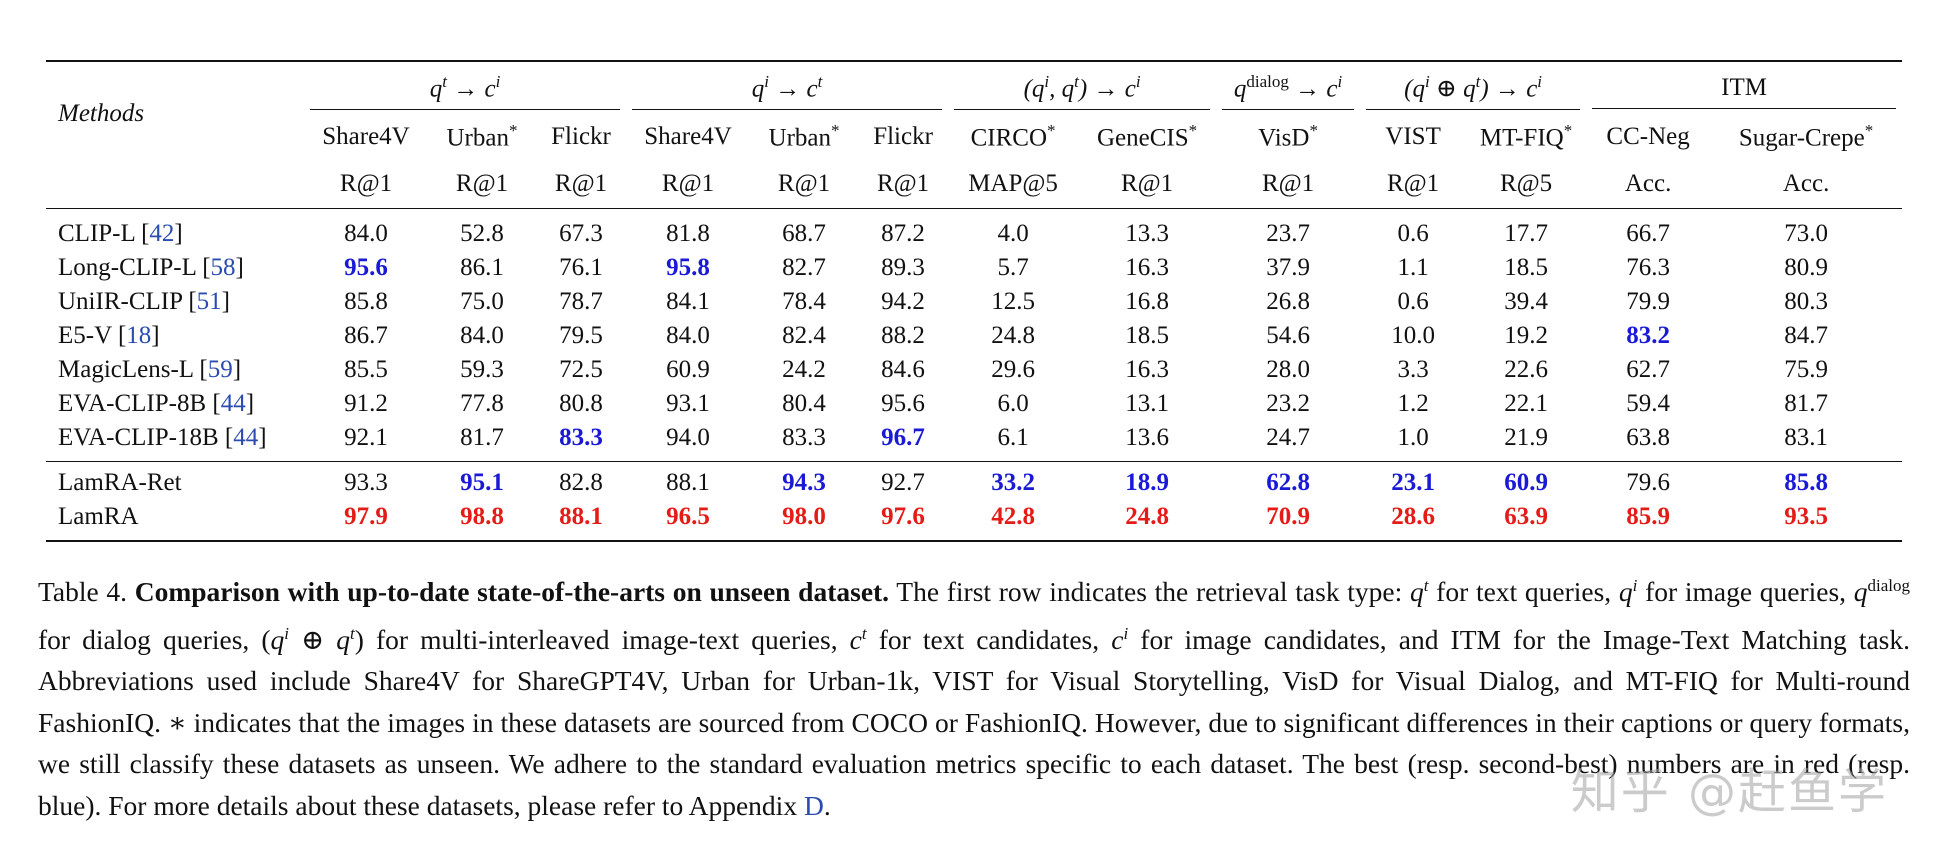 This screenshot has width=1948, height=862. What do you see at coordinates (1648, 480) in the screenshot?
I see `score-cell: 79.6` at bounding box center [1648, 480].